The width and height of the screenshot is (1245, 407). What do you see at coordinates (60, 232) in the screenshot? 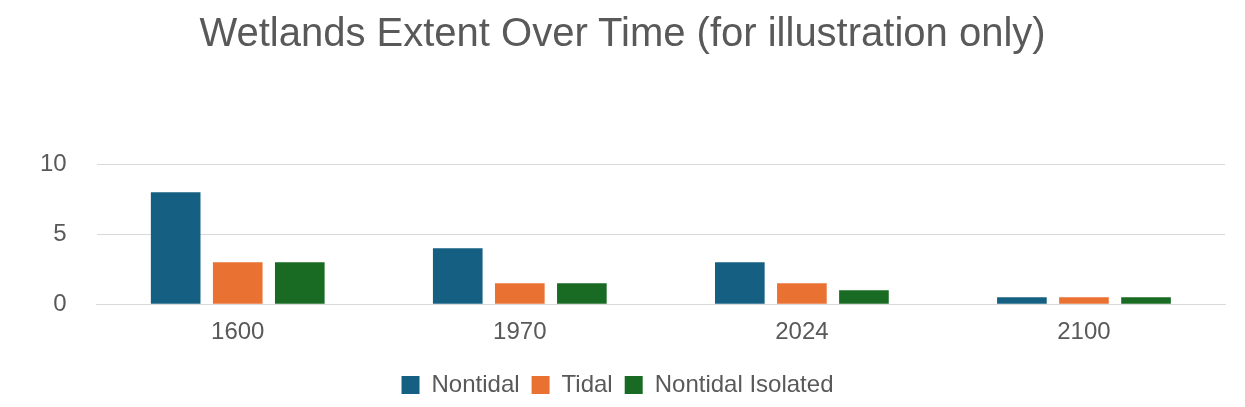
I see `y-tick-label: 5` at bounding box center [60, 232].